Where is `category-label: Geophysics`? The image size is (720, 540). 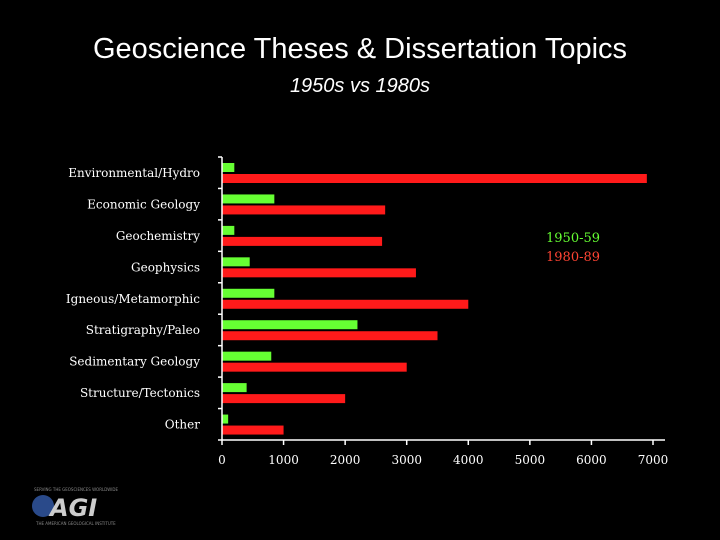 category-label: Geophysics is located at coordinates (165, 267).